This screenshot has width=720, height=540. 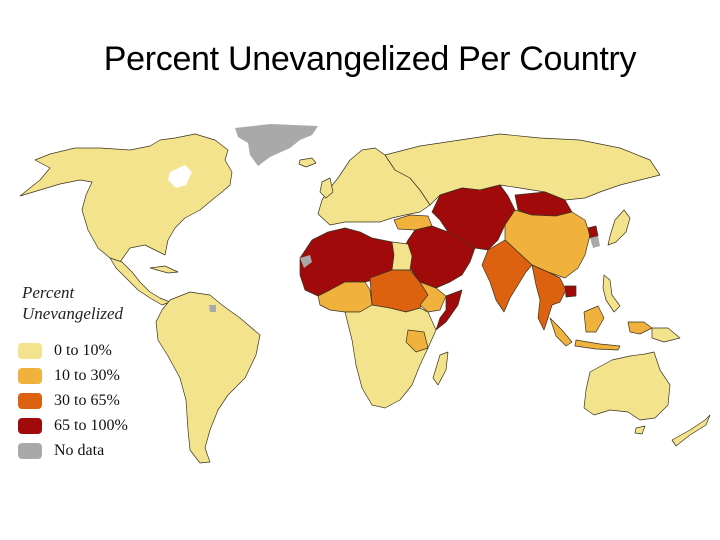 I want to click on region-north-korea, so click(x=593, y=232).